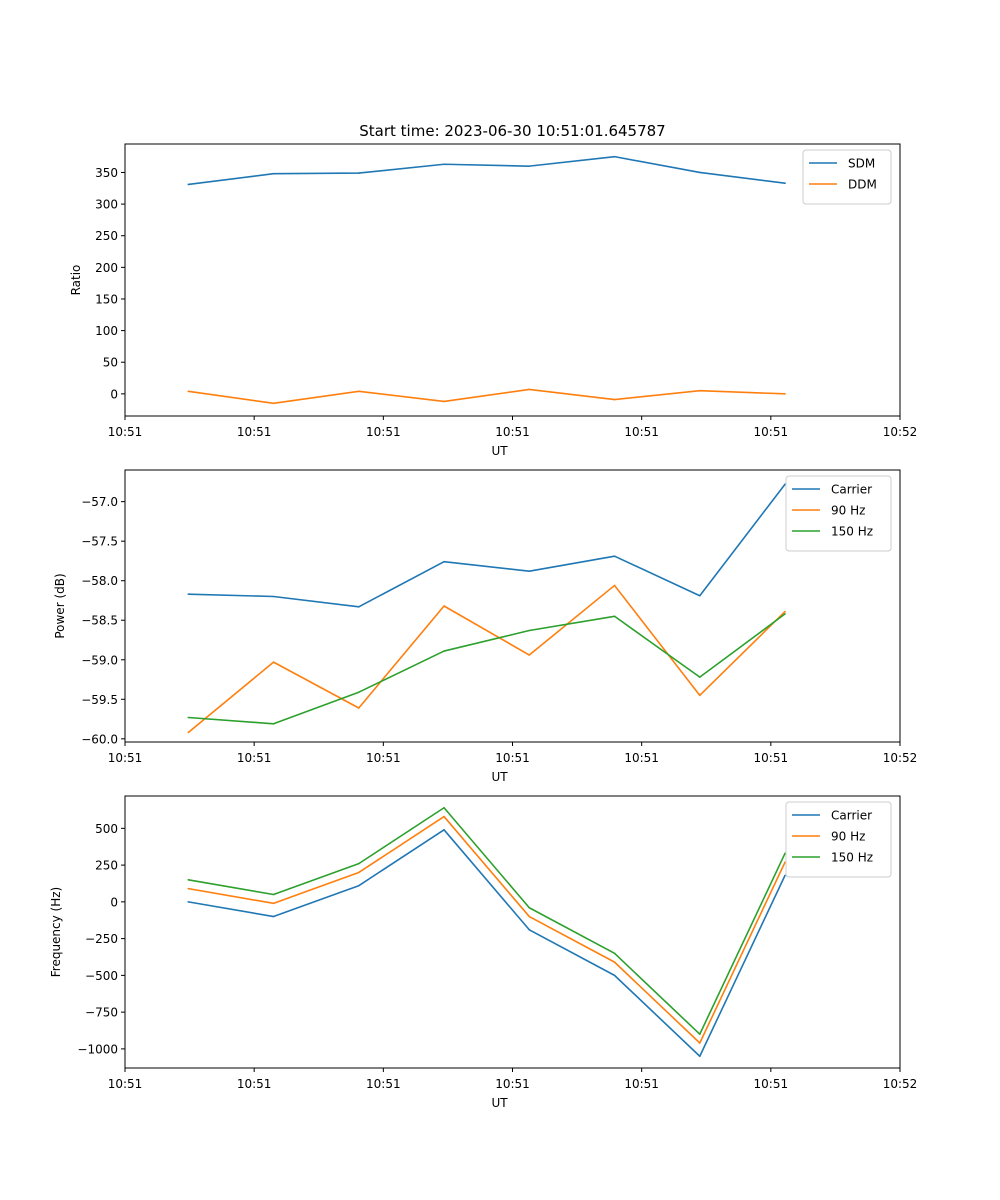  Describe the element at coordinates (106, 173) in the screenshot. I see `y-tick-label: 350` at that location.